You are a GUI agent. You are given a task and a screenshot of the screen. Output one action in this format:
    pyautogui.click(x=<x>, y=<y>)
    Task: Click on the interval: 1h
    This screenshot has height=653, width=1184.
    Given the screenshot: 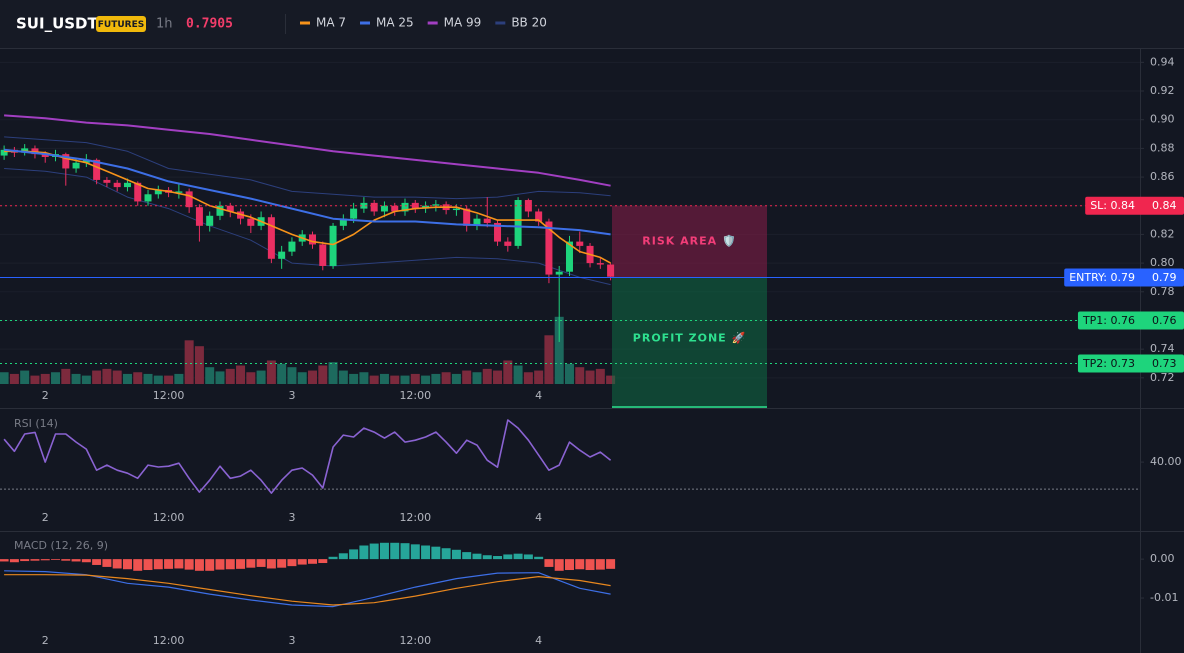 What is the action you would take?
    pyautogui.click(x=164, y=24)
    